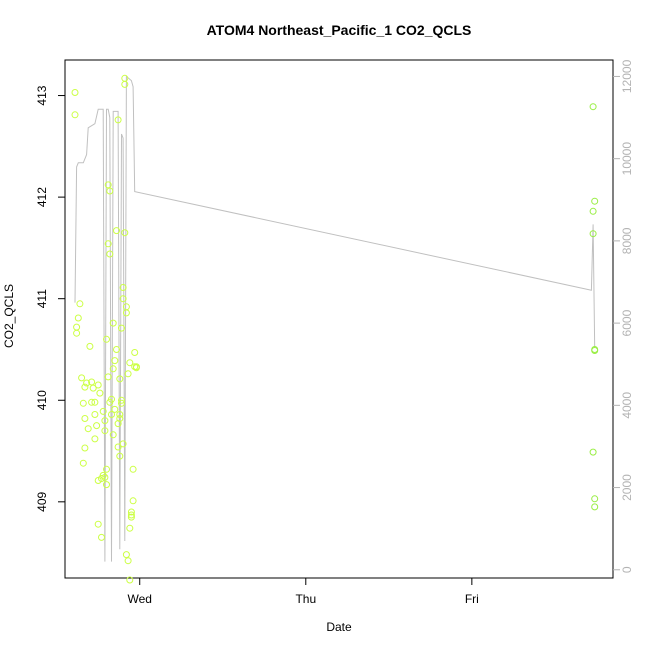 The height and width of the screenshot is (650, 650). Describe the element at coordinates (472, 599) in the screenshot. I see `x-tick-label: Fri` at that location.